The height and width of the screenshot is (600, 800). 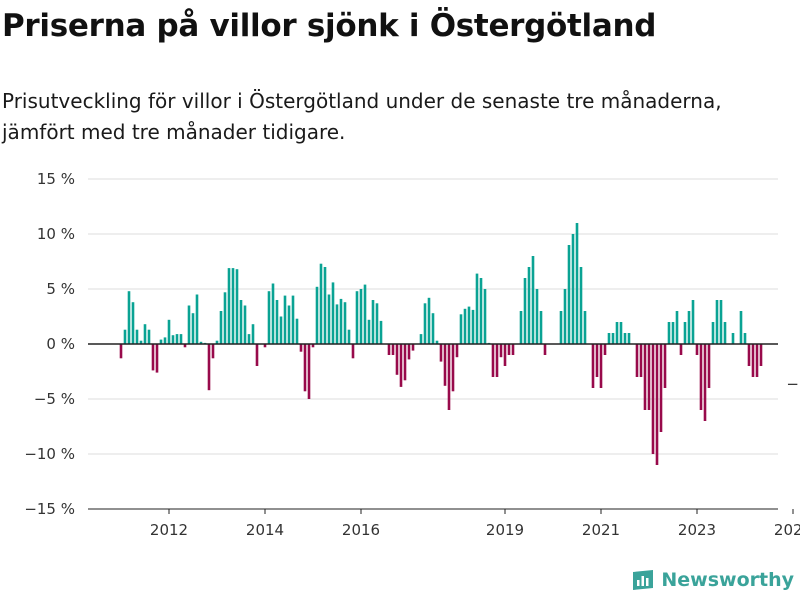 What do you see at coordinates (56, 234) in the screenshot?
I see `y-tick-label: 10 %` at bounding box center [56, 234].